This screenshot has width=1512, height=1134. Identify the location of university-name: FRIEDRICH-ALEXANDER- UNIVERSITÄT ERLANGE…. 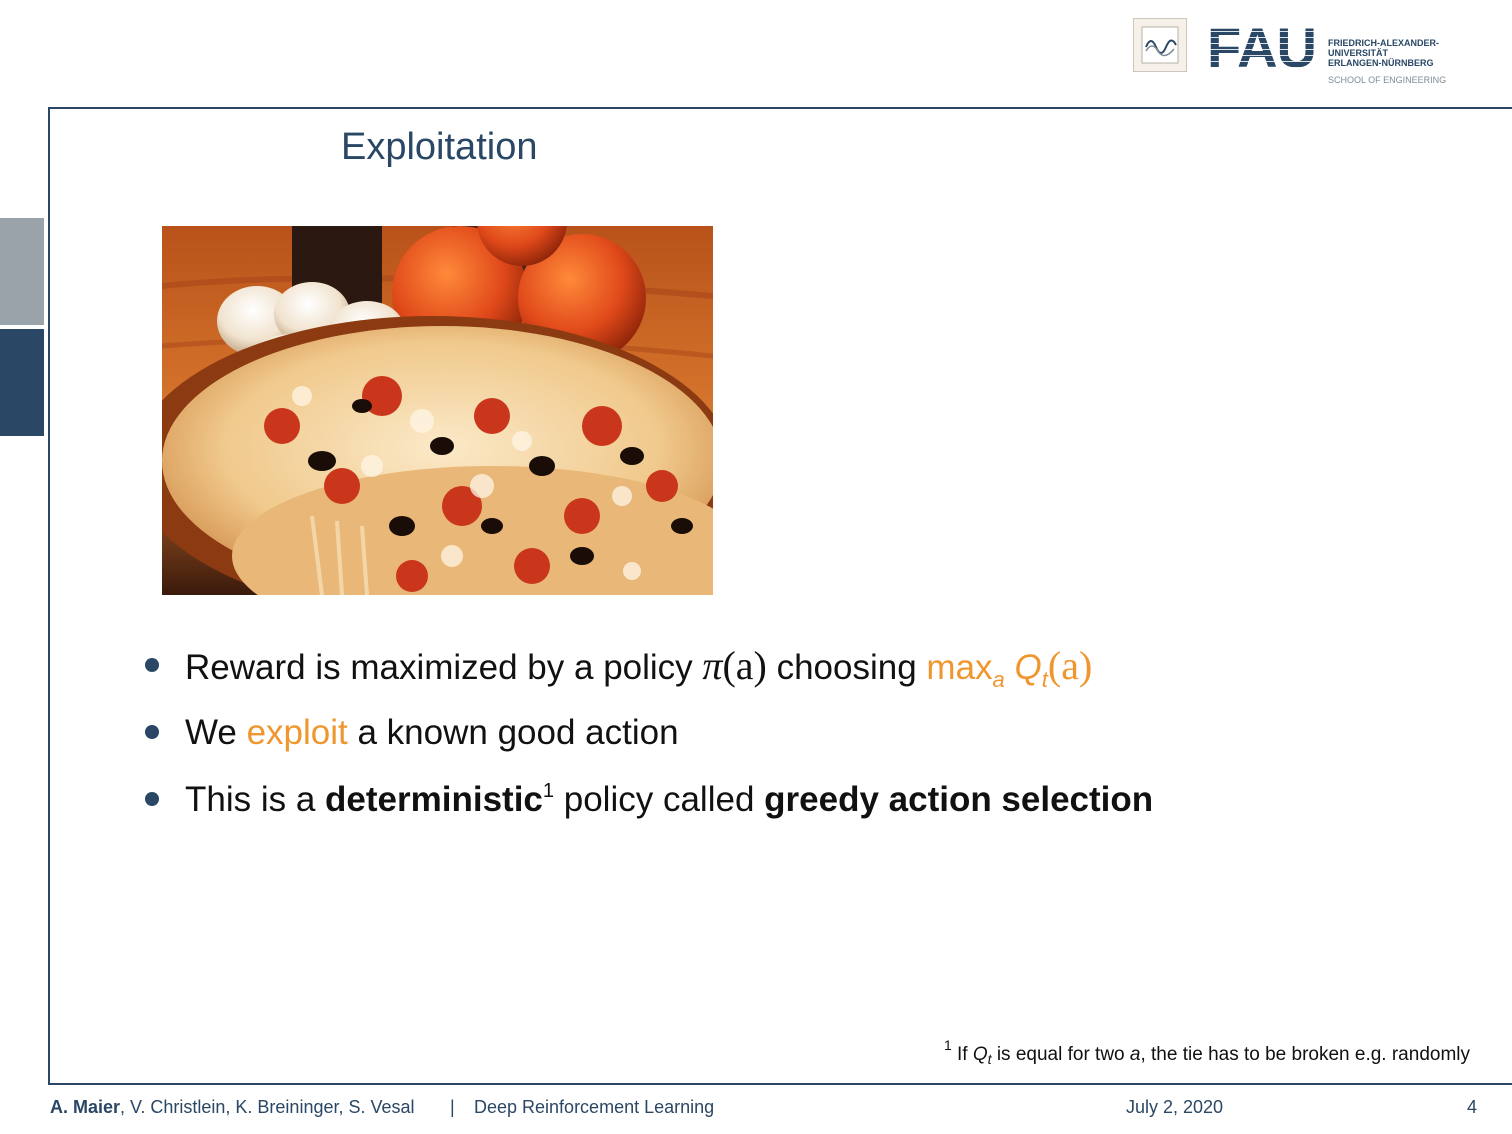
(1383, 53).